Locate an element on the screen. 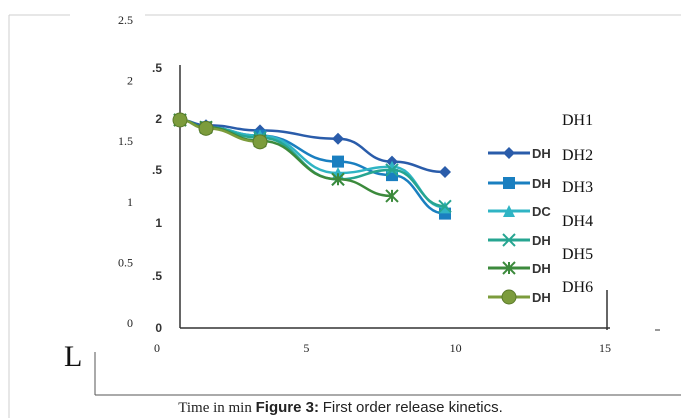 The width and height of the screenshot is (681, 418). inner-y-tick-label: 0 is located at coordinates (158, 328).